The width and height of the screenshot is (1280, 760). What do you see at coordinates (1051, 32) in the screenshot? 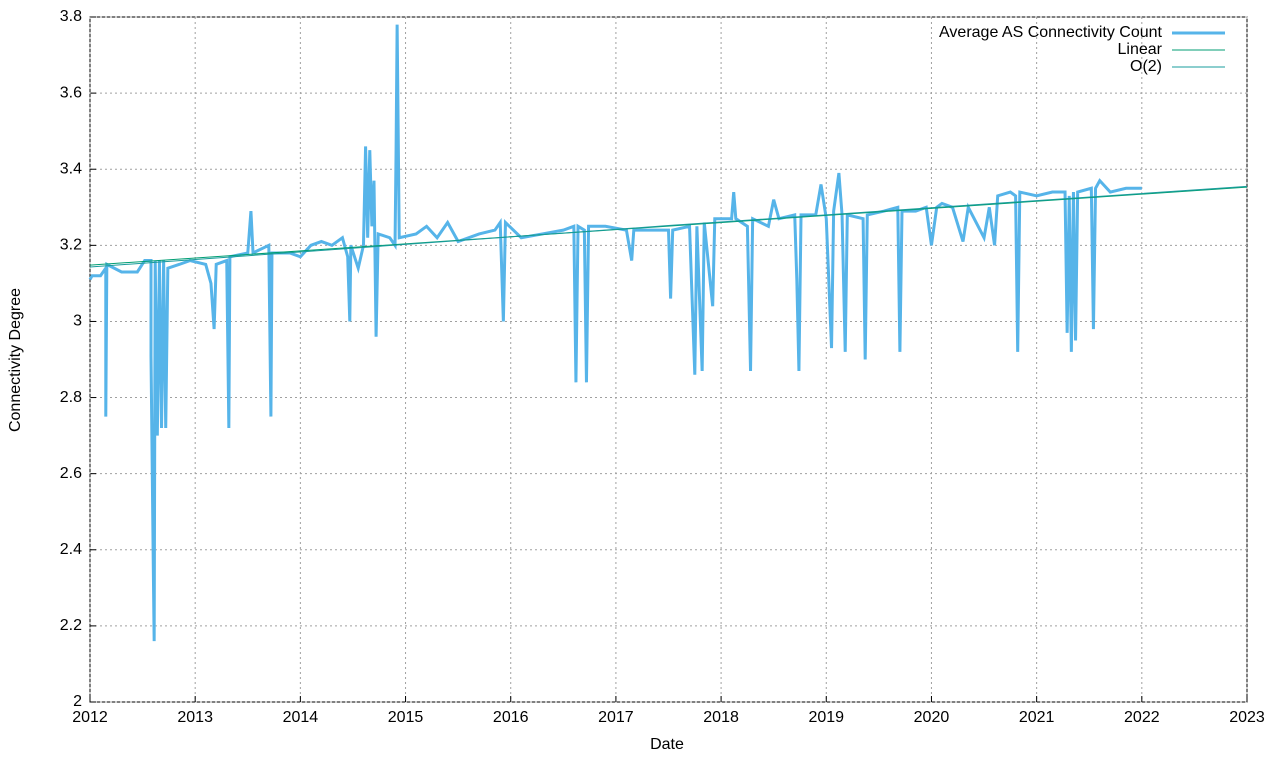
I see `legend-label: Average AS Connectivity Count` at bounding box center [1051, 32].